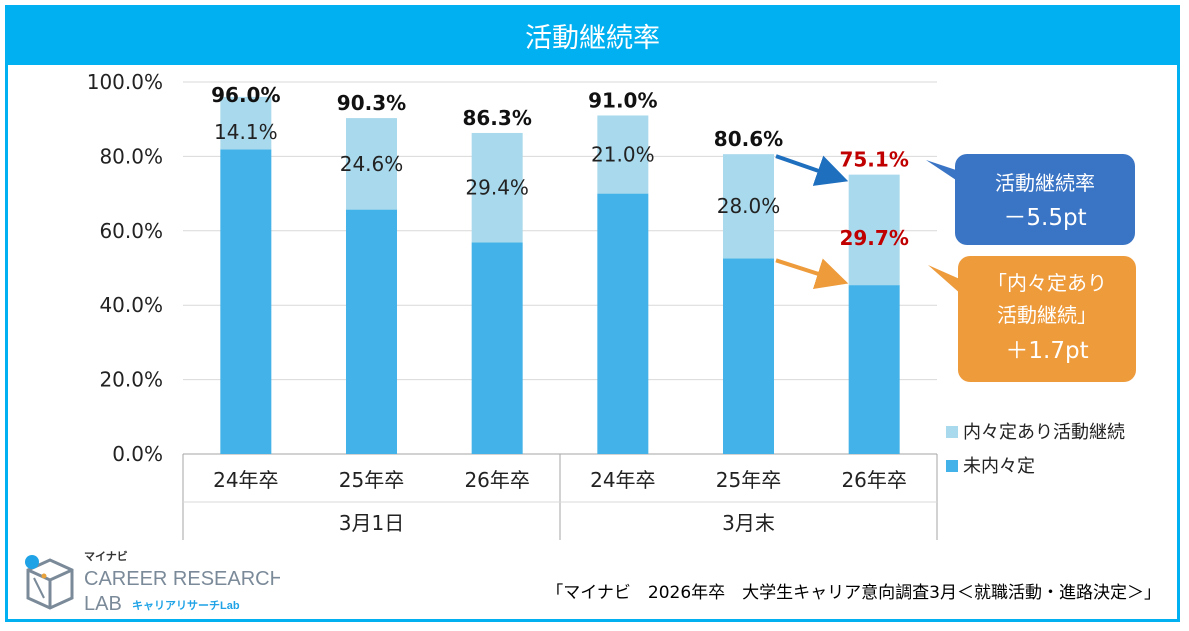 The width and height of the screenshot is (1189, 631). I want to click on total-data-label: 80.6%, so click(748, 139).